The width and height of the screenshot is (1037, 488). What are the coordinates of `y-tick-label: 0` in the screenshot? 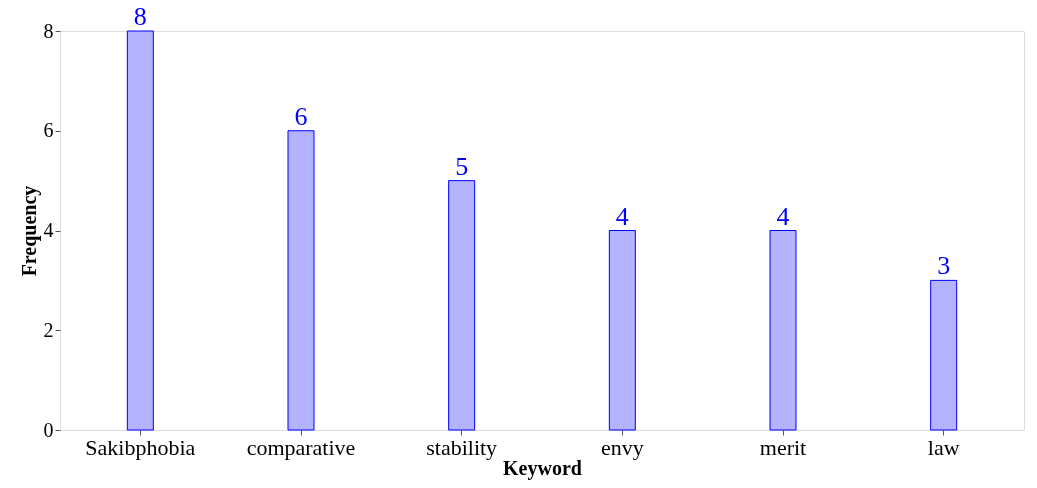 It's located at (48, 429).